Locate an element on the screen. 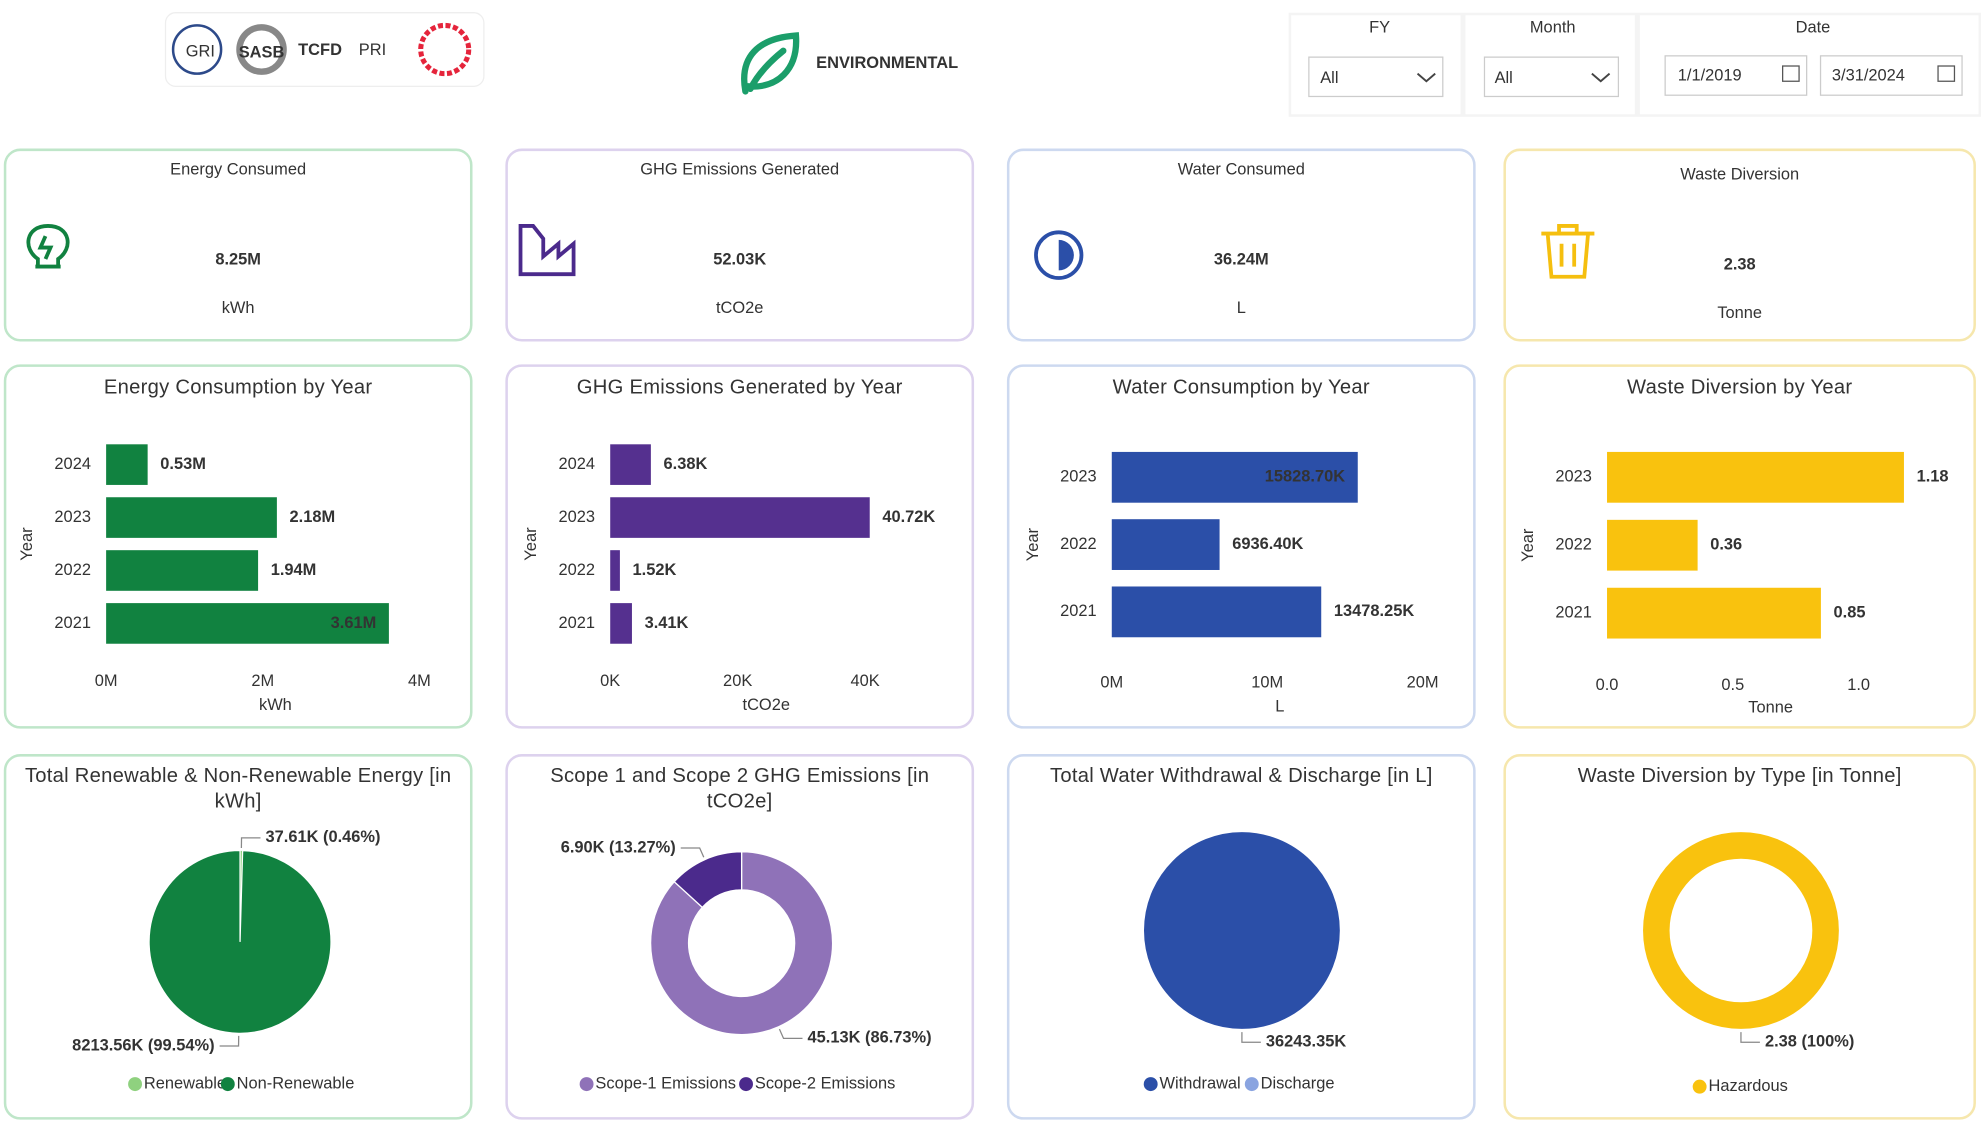  logo-text: GRI is located at coordinates (200, 51).